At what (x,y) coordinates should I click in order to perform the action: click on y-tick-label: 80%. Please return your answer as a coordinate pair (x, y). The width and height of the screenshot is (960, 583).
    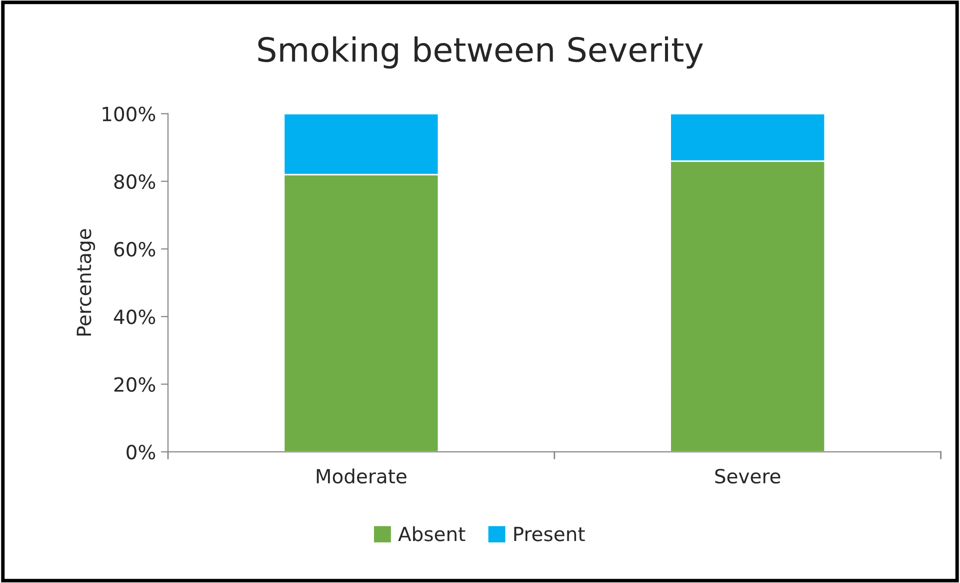
    Looking at the image, I should click on (135, 181).